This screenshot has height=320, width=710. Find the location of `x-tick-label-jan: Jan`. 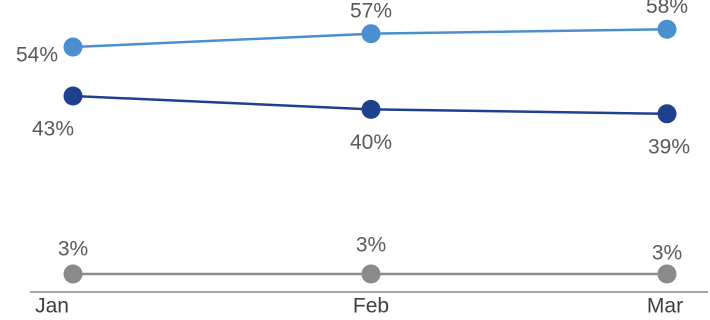

x-tick-label-jan: Jan is located at coordinates (52, 306).